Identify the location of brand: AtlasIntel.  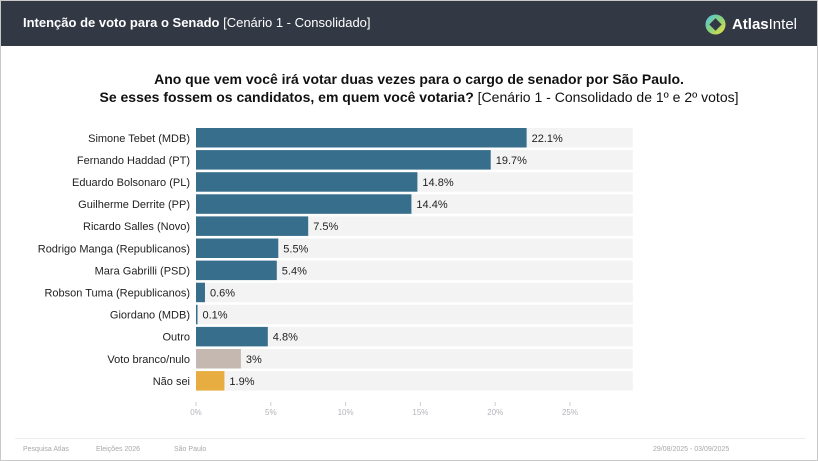
(751, 24).